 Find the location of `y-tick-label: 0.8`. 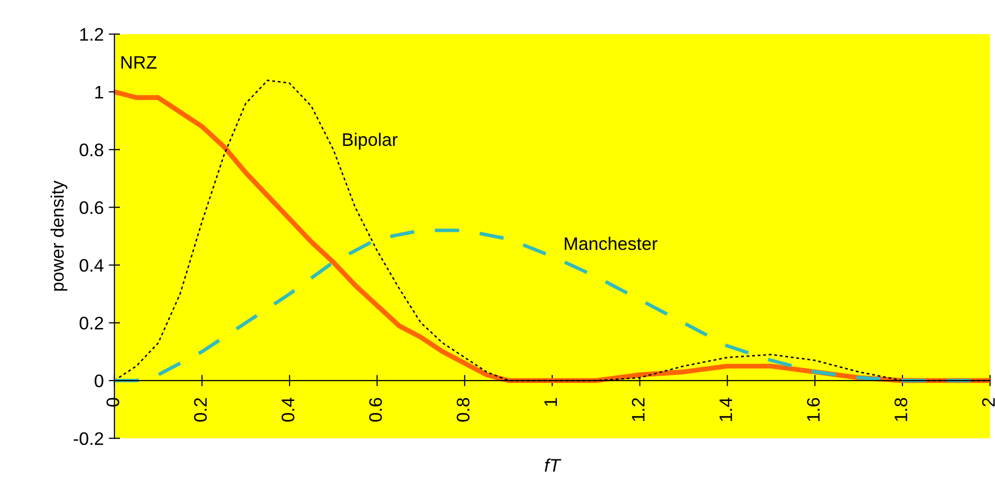

y-tick-label: 0.8 is located at coordinates (92, 150).